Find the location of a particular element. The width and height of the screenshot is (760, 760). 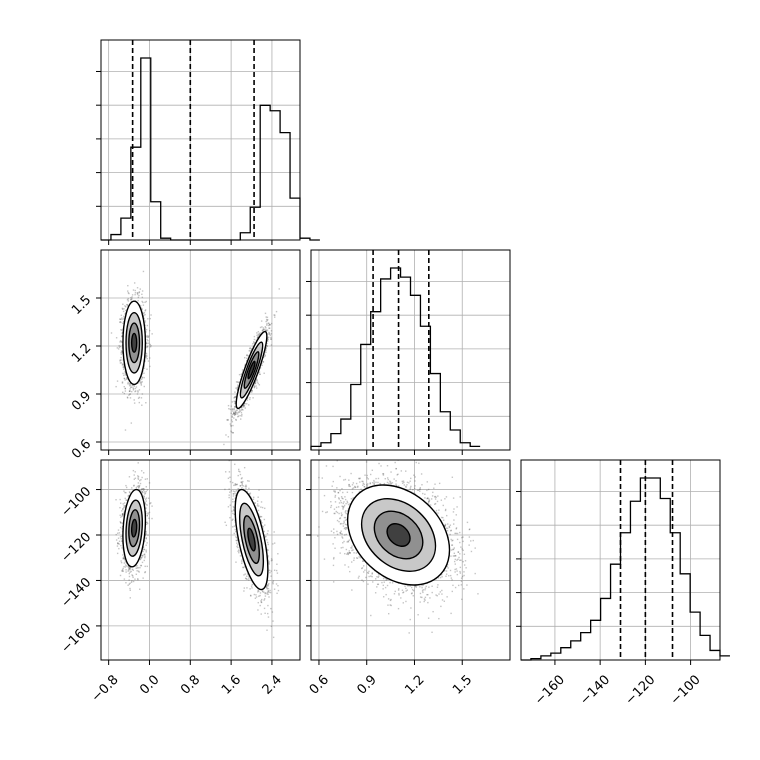

axes-frame is located at coordinates (410, 350).